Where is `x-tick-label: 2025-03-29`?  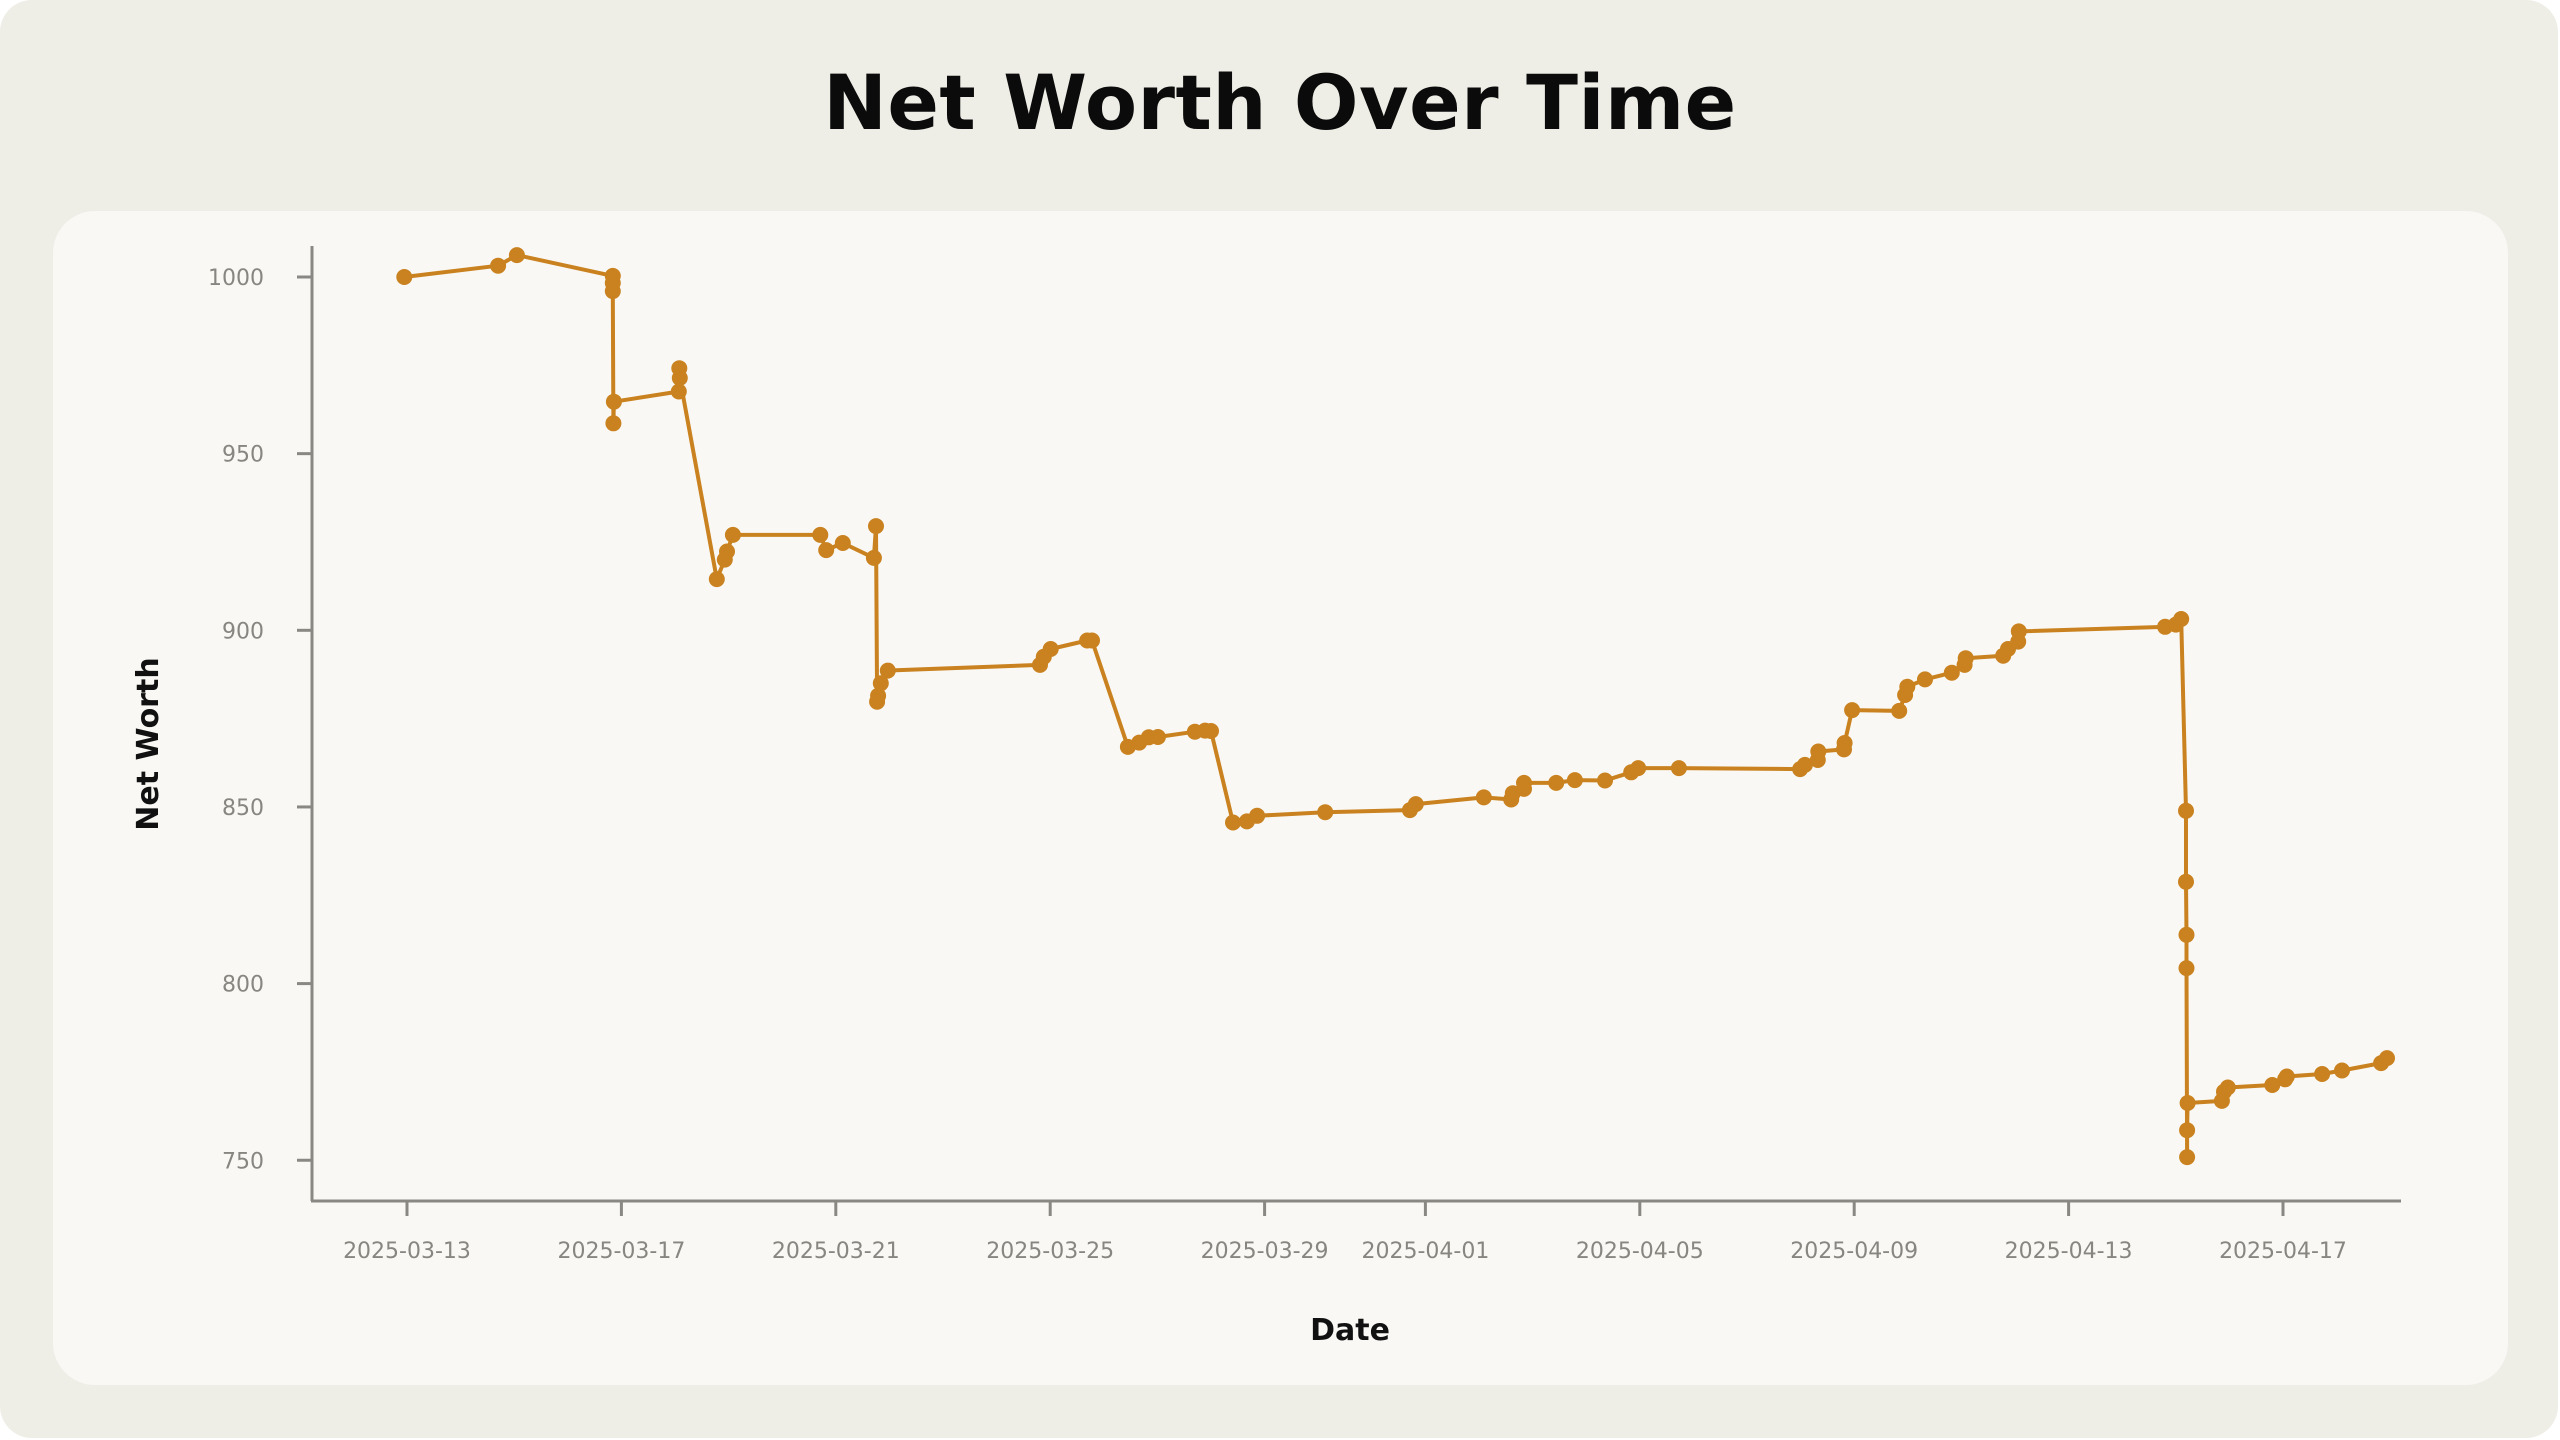 x-tick-label: 2025-03-29 is located at coordinates (1265, 1251).